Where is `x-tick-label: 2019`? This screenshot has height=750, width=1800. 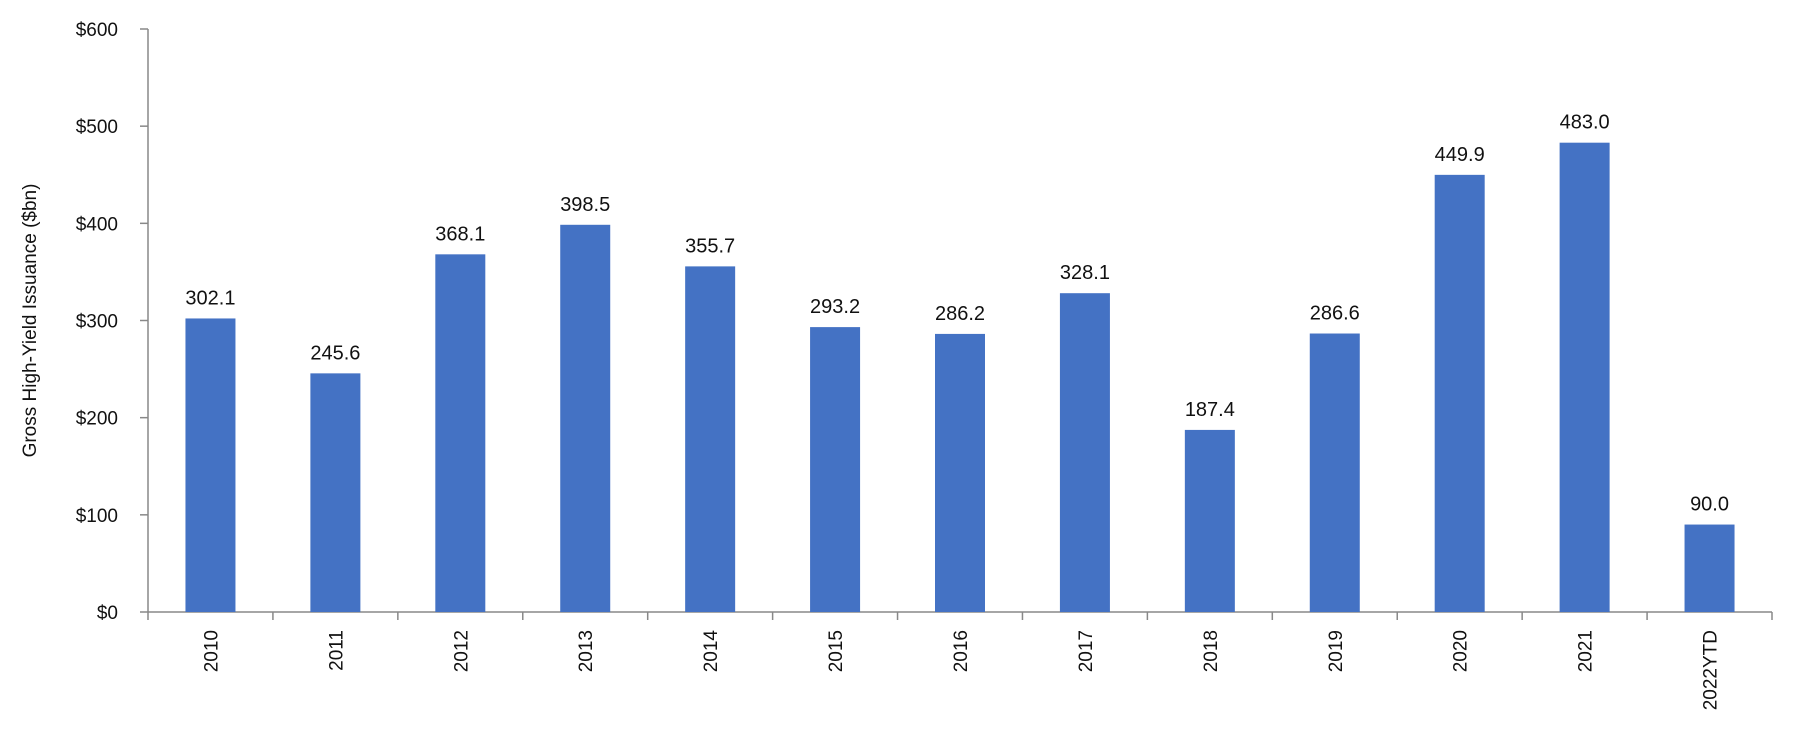 x-tick-label: 2019 is located at coordinates (1336, 651).